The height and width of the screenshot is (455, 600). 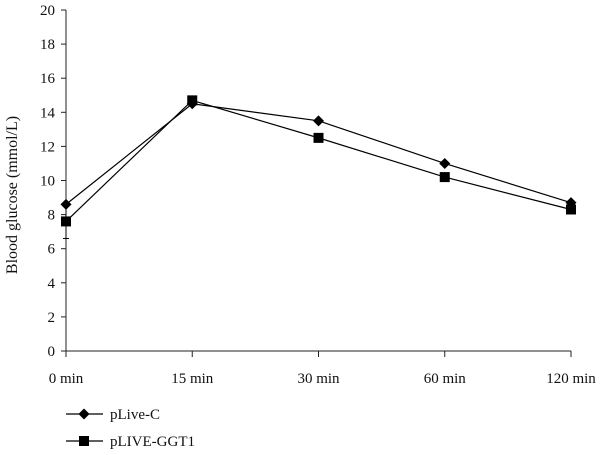 I want to click on y-tick-label: 20, so click(x=47, y=11).